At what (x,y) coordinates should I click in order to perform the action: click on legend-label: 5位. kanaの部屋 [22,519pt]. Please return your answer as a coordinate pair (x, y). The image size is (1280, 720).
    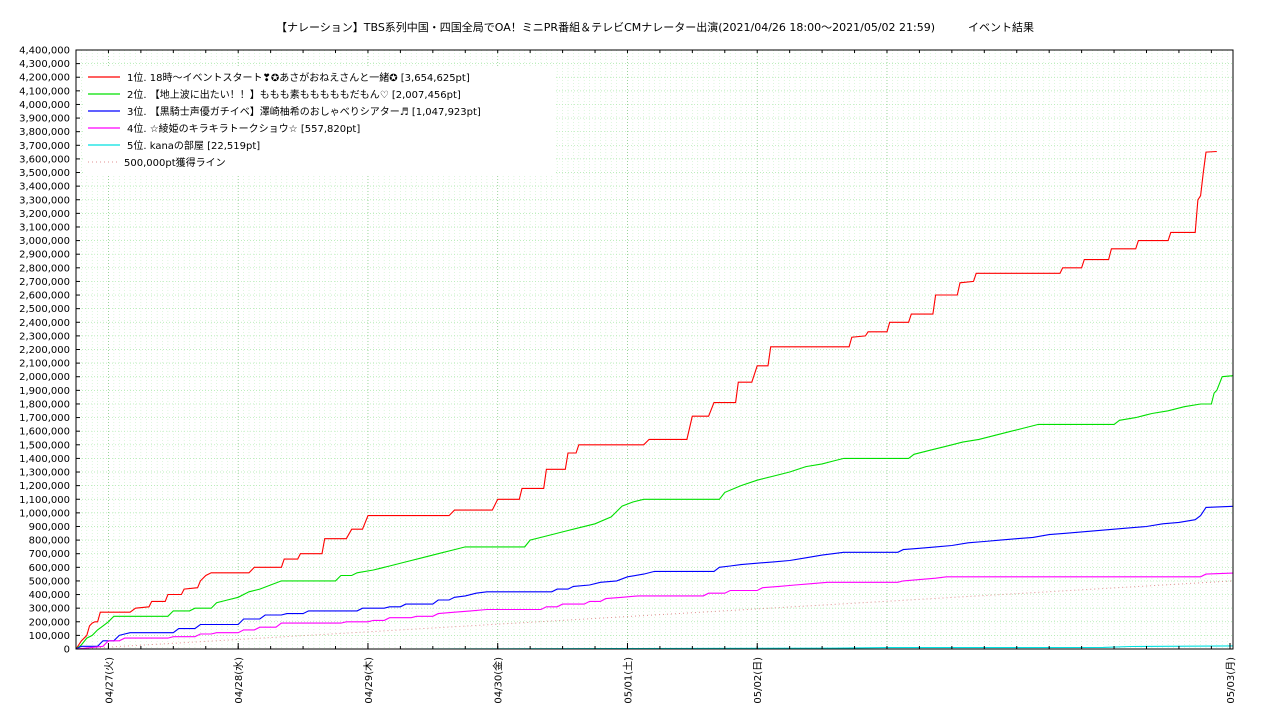
    Looking at the image, I should click on (193, 145).